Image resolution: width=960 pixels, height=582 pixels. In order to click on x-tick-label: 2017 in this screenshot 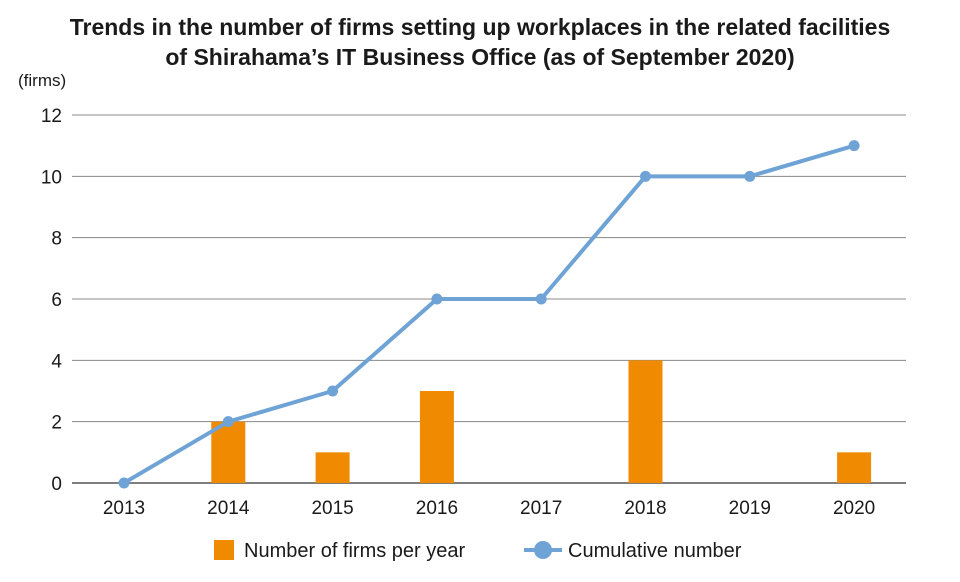, I will do `click(541, 508)`.